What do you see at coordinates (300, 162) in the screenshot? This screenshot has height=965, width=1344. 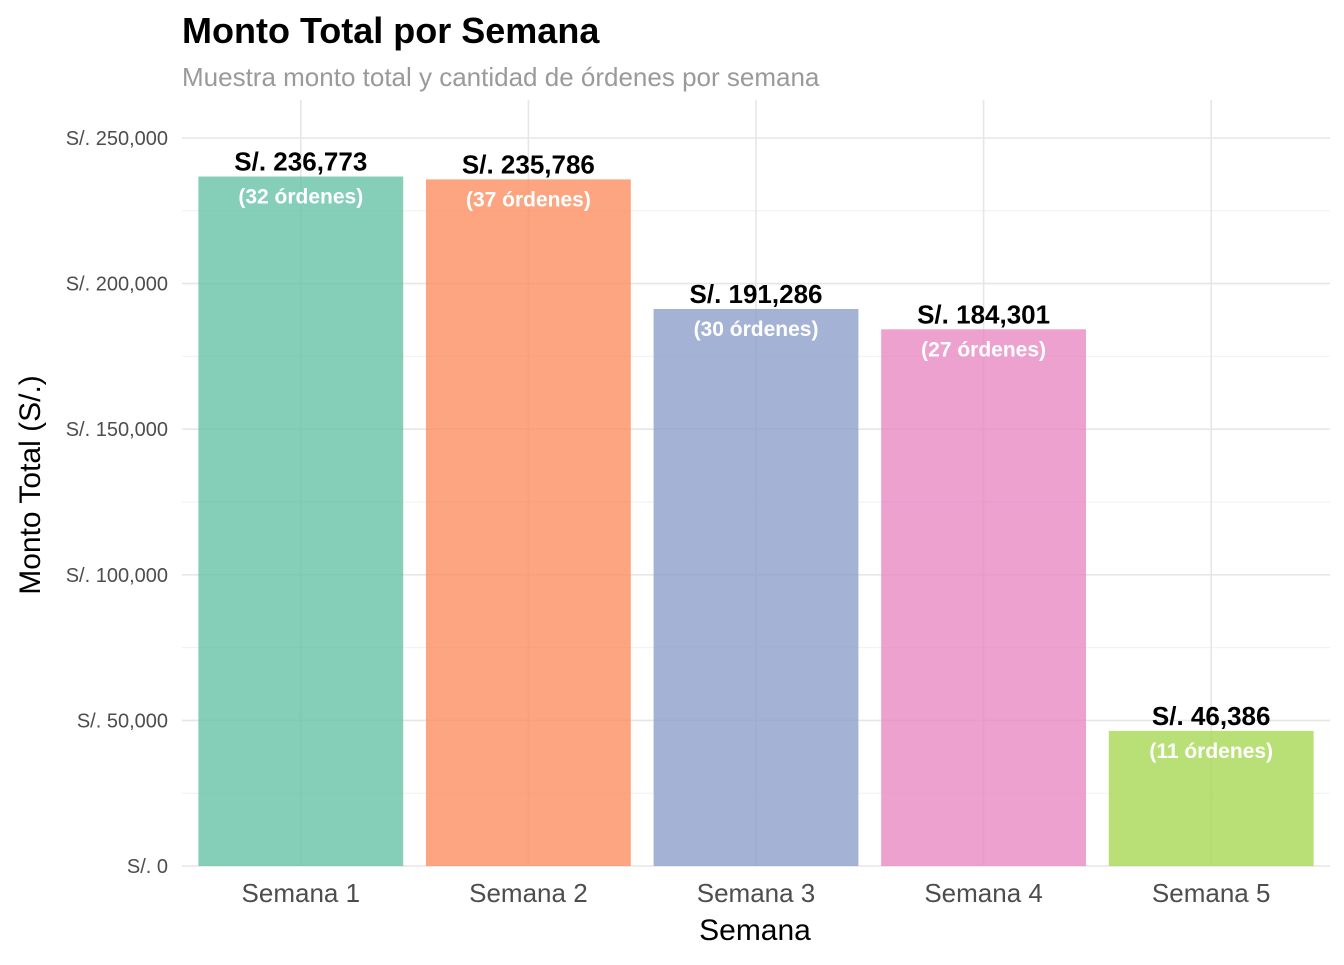 I see `bar-value-label: S/. 236,773` at bounding box center [300, 162].